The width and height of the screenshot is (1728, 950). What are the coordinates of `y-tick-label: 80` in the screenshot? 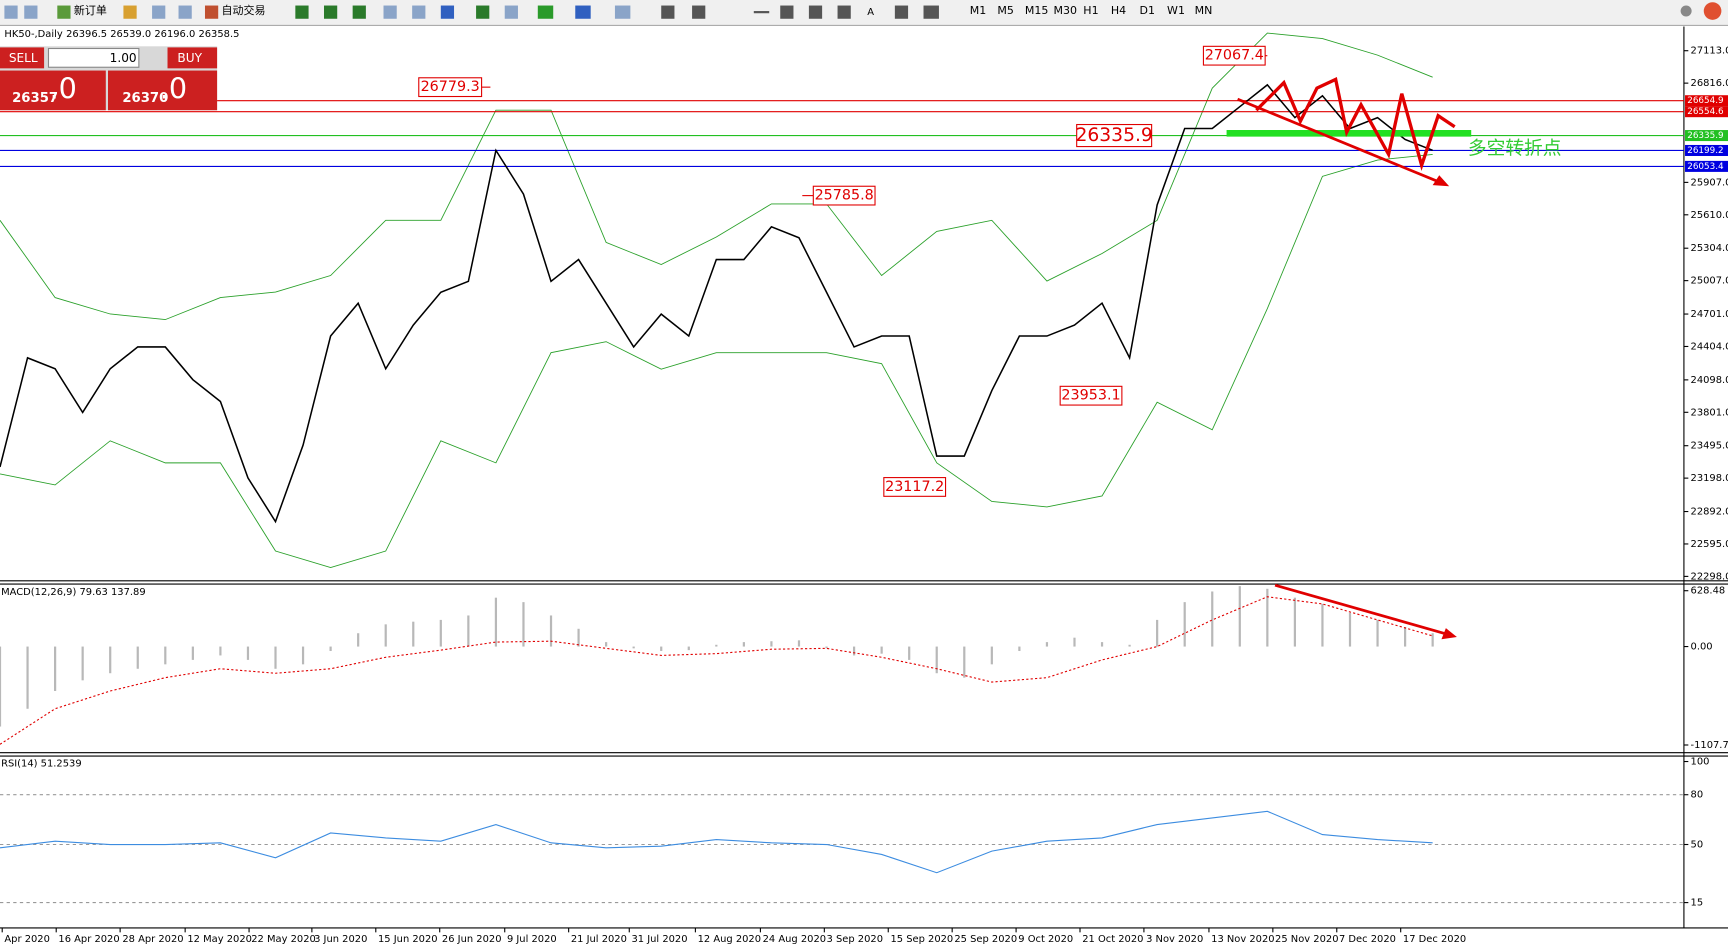 It's located at (1697, 795).